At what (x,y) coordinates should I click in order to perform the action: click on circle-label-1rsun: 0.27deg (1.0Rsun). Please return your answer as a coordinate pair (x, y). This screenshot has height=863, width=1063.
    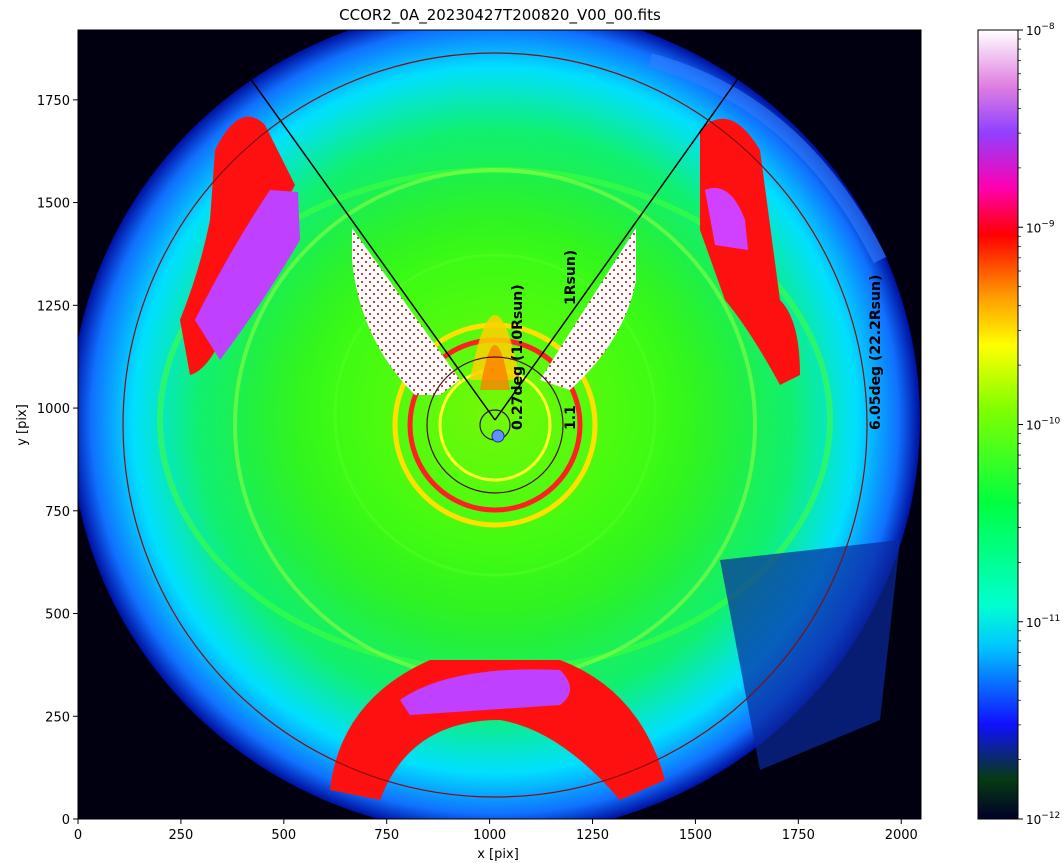
    Looking at the image, I should click on (518, 357).